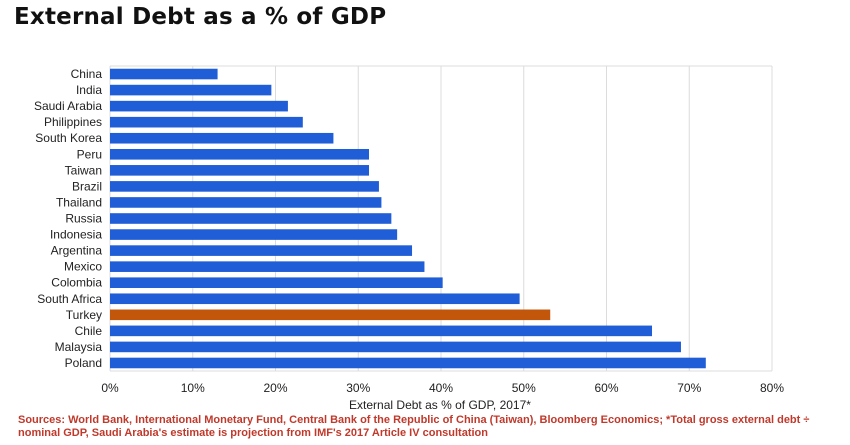 The image size is (850, 445). I want to click on bar-turkey, so click(330, 315).